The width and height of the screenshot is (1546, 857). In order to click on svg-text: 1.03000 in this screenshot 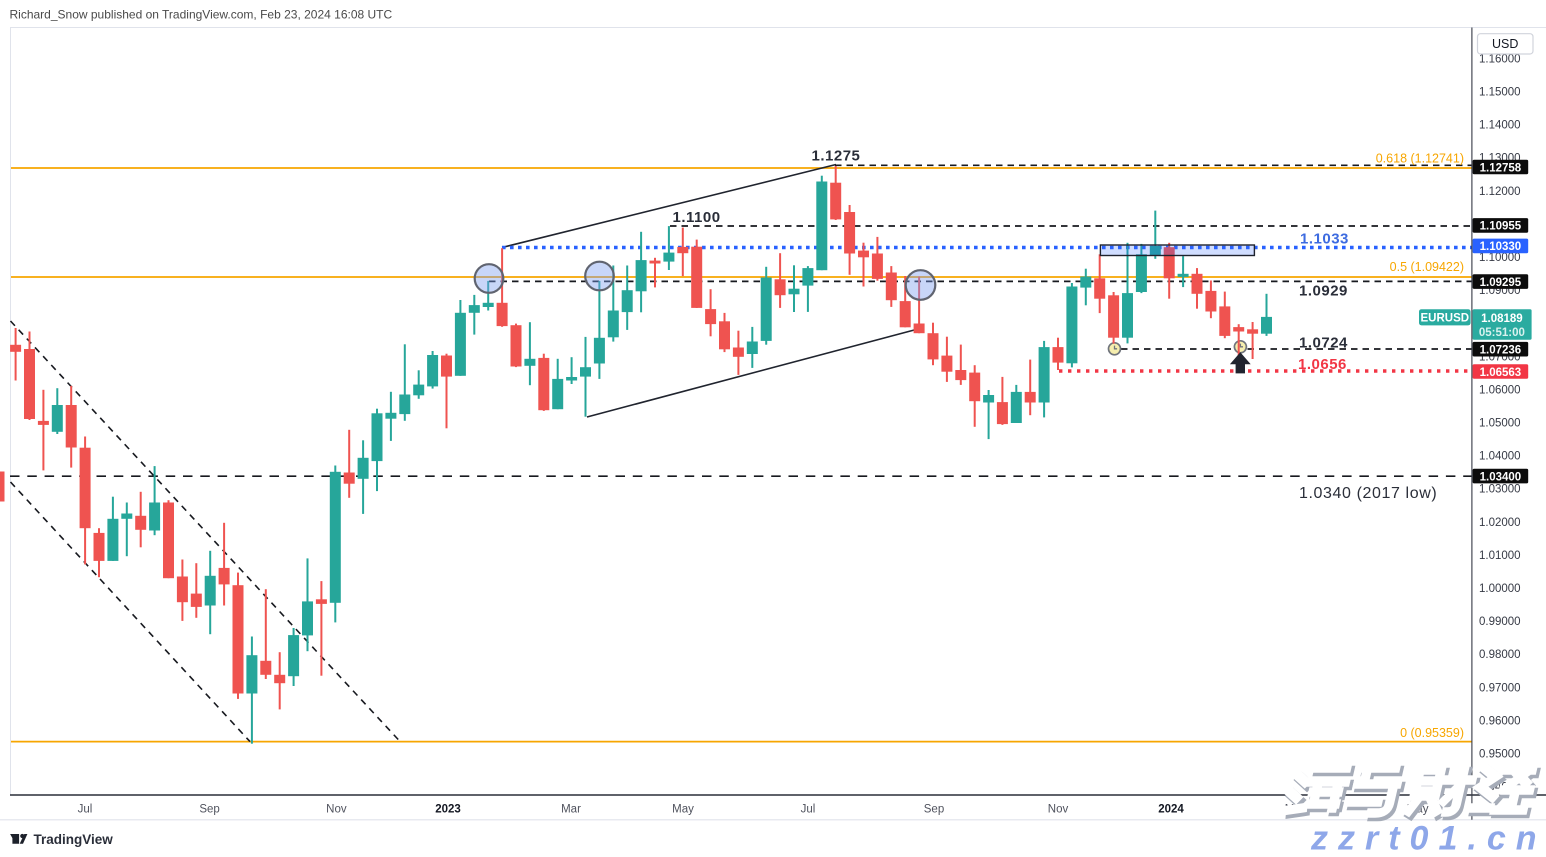, I will do `click(1500, 490)`.